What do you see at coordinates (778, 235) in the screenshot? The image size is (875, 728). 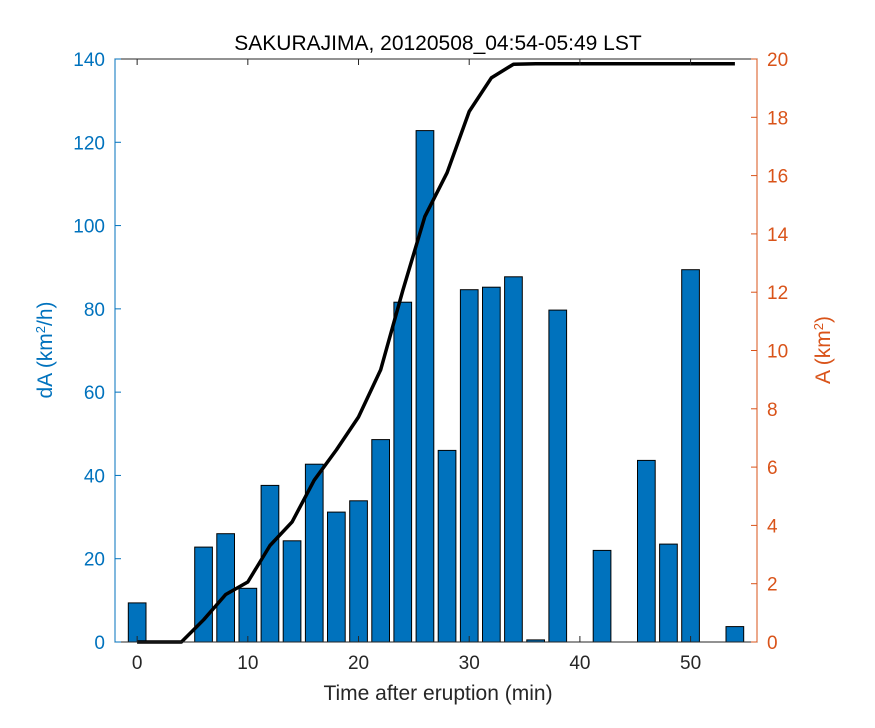 I see `y-tick-label-right: 14` at bounding box center [778, 235].